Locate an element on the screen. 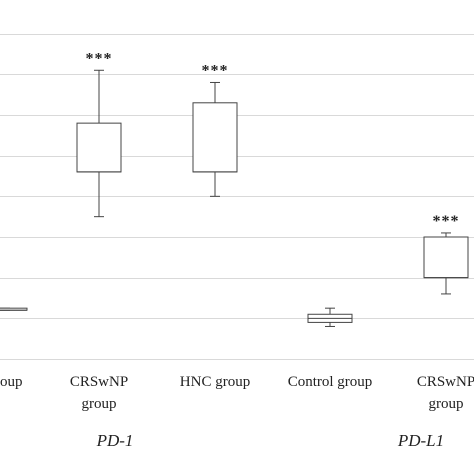 This screenshot has height=474, width=474. box-3: *** is located at coordinates (215, 129).